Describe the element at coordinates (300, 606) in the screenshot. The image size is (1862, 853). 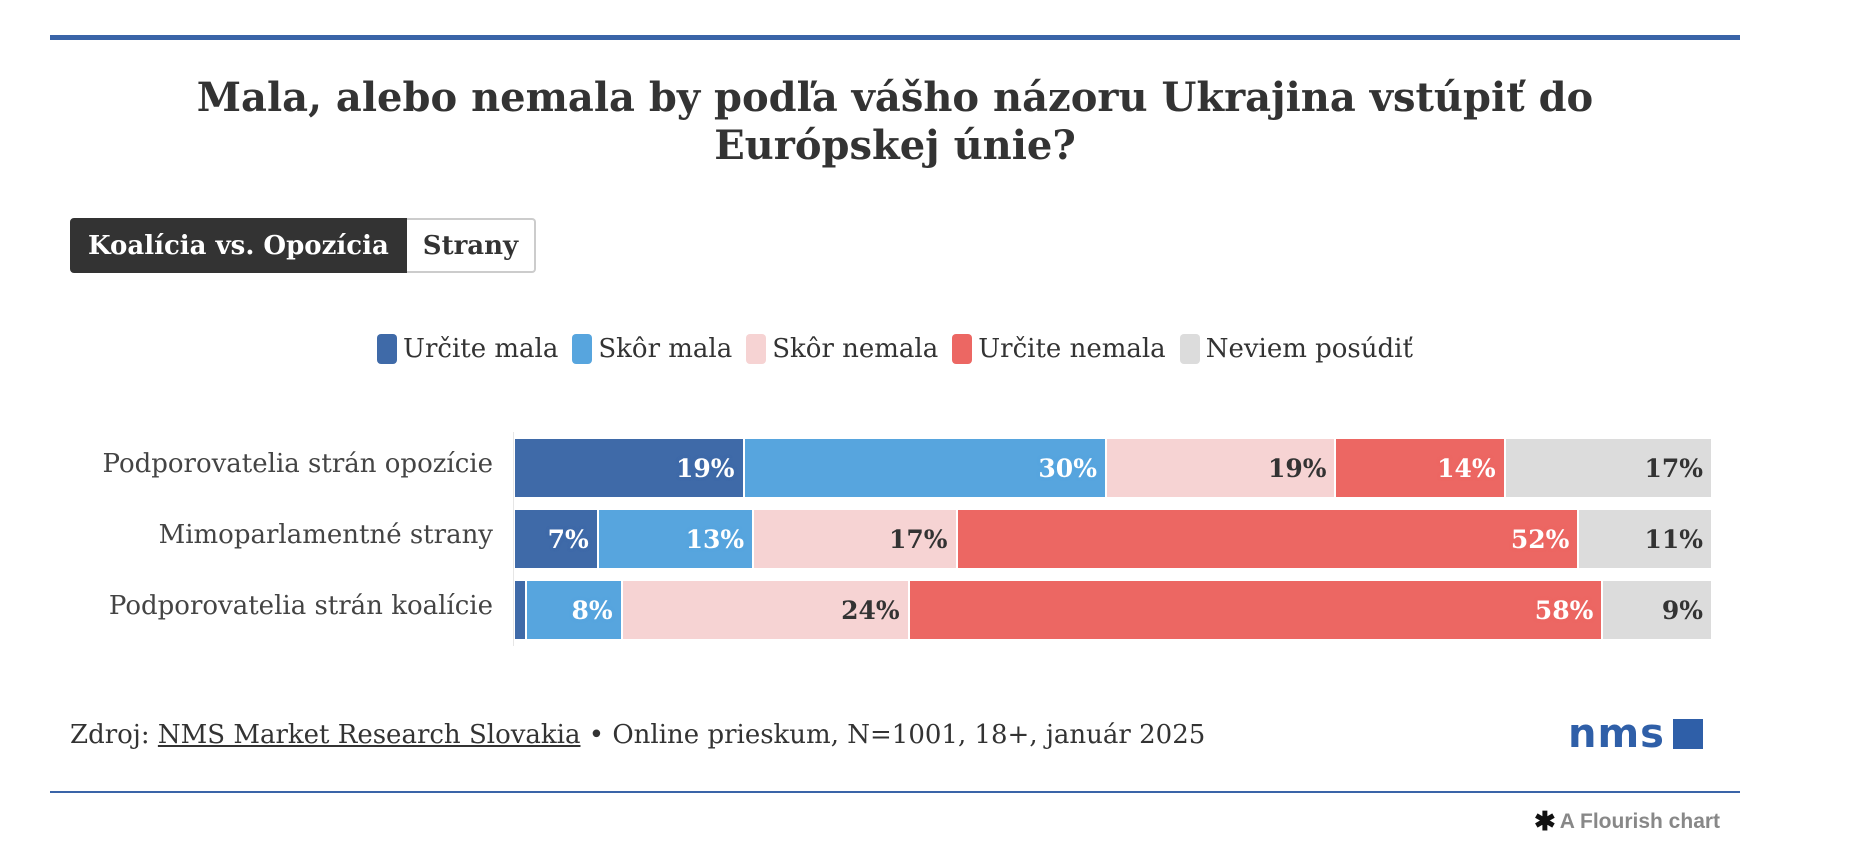
I see `row-label: Podporovatelia strán koalície` at that location.